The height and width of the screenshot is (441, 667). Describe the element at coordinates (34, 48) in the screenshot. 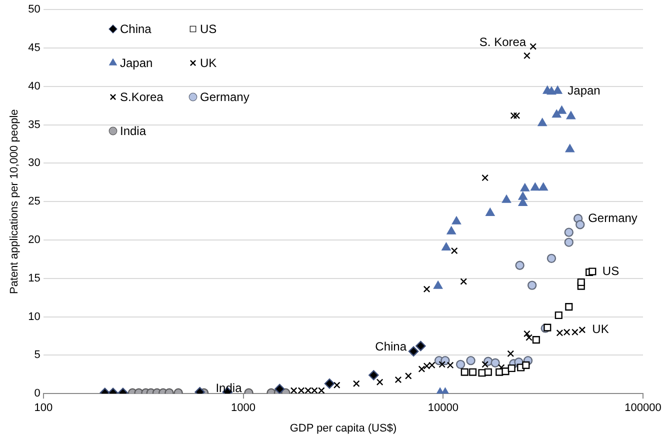

I see `y-tick-label: 45` at that location.